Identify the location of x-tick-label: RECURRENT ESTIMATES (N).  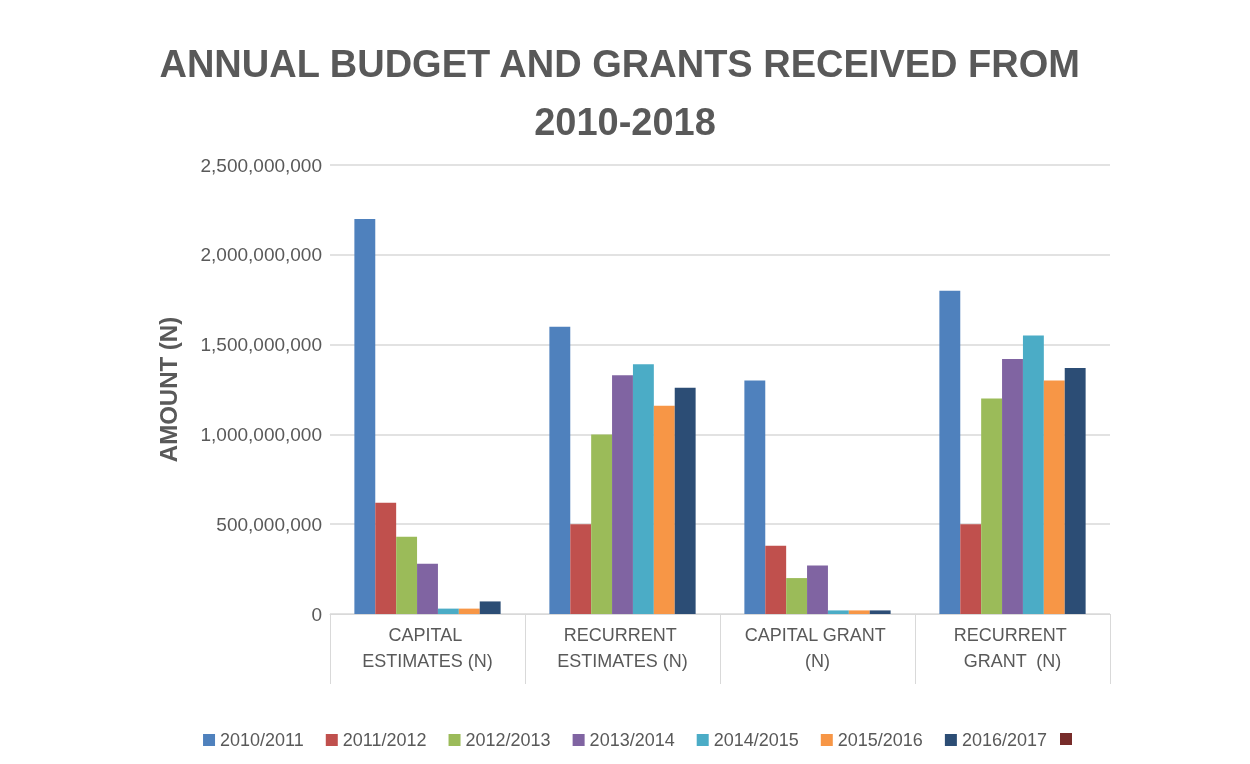
(622, 648).